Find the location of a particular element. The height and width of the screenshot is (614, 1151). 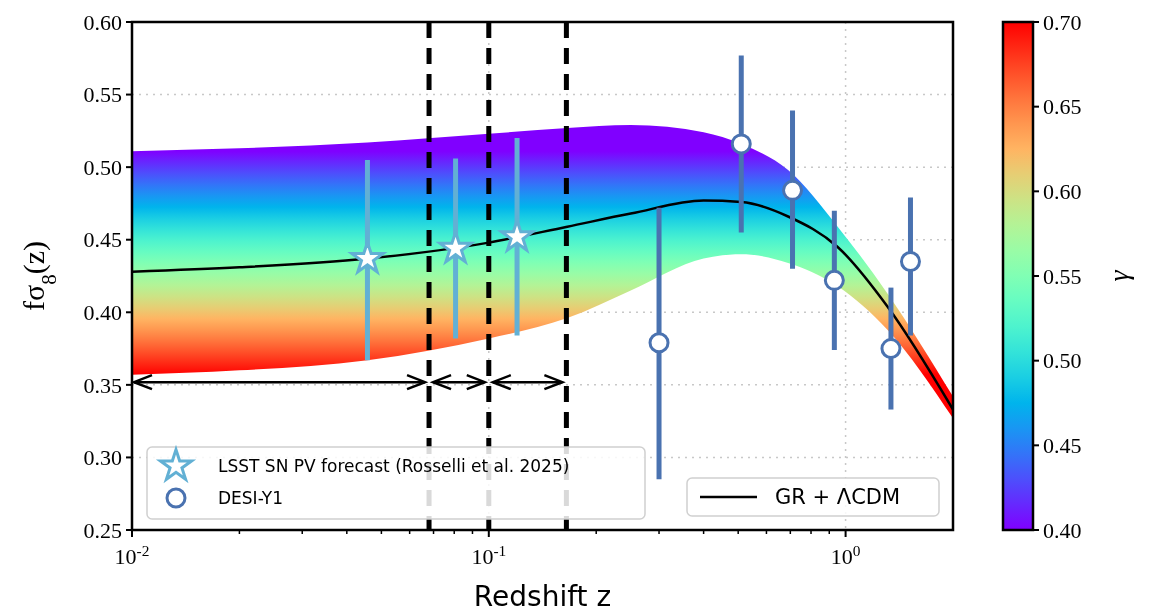

x-axis-title: Redshift z is located at coordinates (542, 596).